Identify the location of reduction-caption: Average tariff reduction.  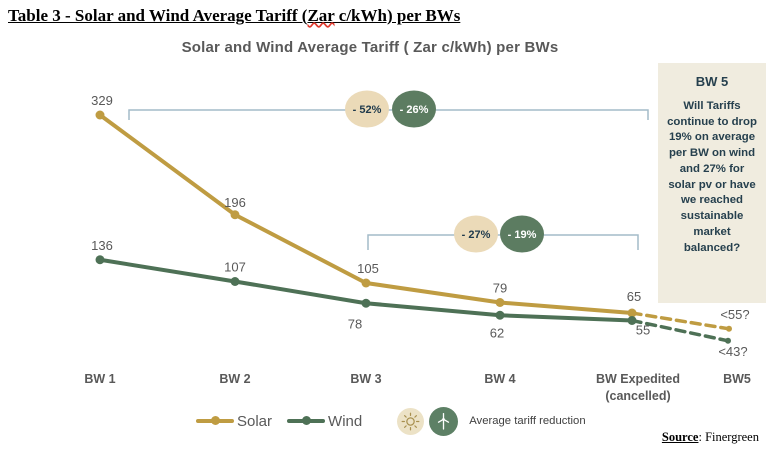
(527, 421).